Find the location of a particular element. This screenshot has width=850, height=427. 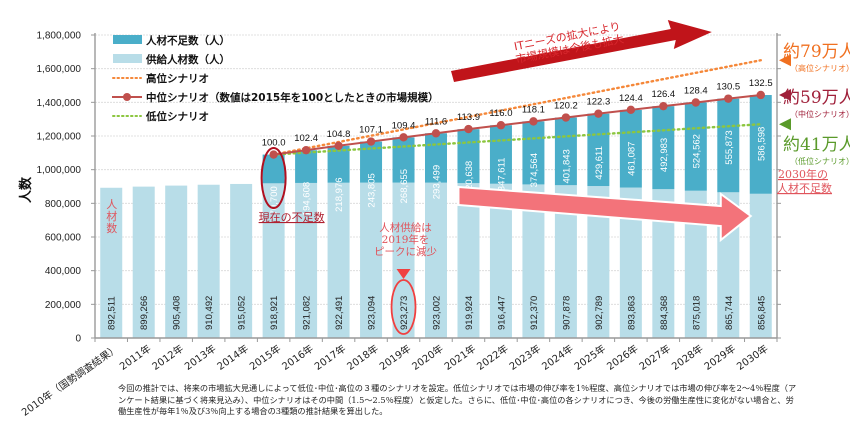

supply-bar-label: 918,921 is located at coordinates (274, 313).